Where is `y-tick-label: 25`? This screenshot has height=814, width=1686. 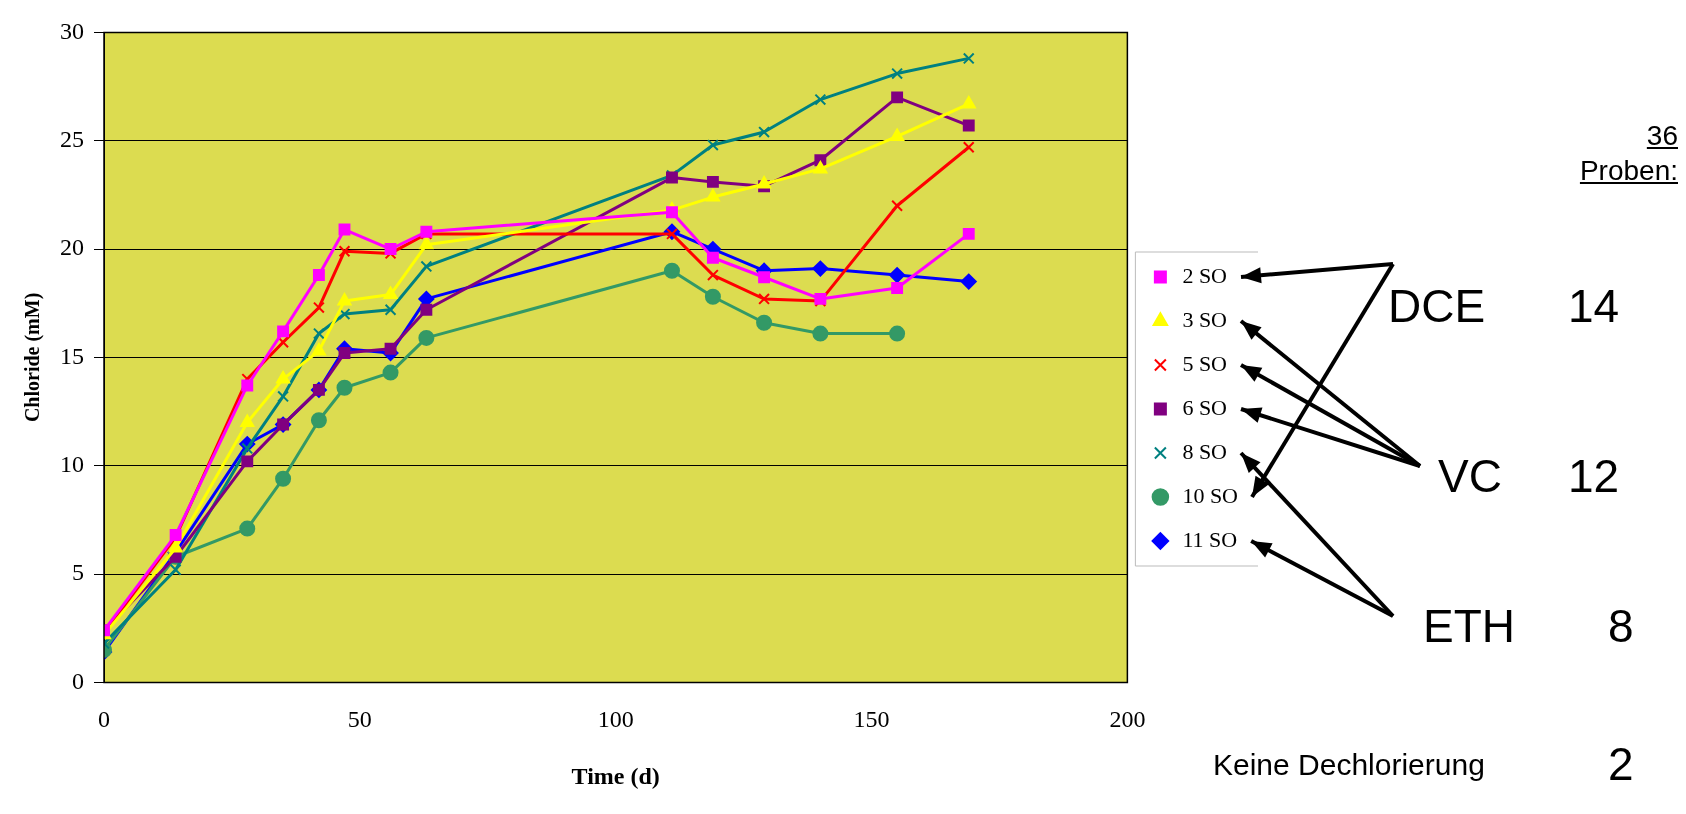 y-tick-label: 25 is located at coordinates (72, 139).